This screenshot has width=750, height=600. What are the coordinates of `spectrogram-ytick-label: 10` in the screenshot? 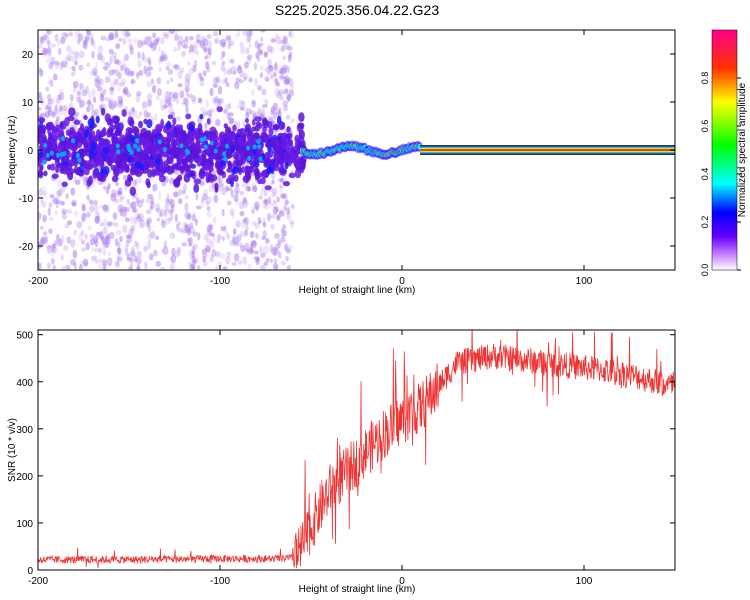 It's located at (28, 103).